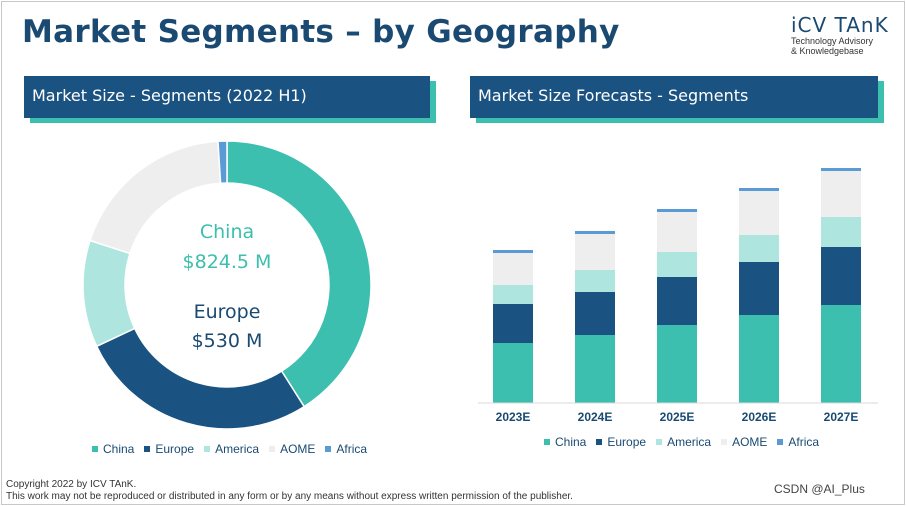 The height and width of the screenshot is (506, 906). Describe the element at coordinates (841, 276) in the screenshot. I see `bar-segment-europe-2027E` at that location.